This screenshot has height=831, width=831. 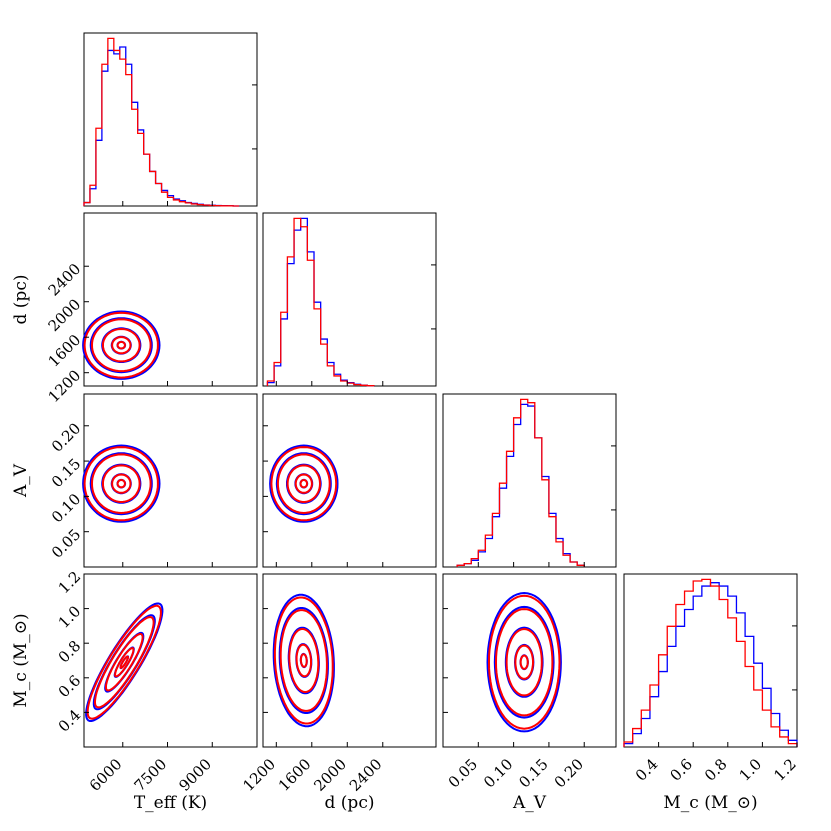 I want to click on xtick-label-teff: 6000, so click(x=106, y=775).